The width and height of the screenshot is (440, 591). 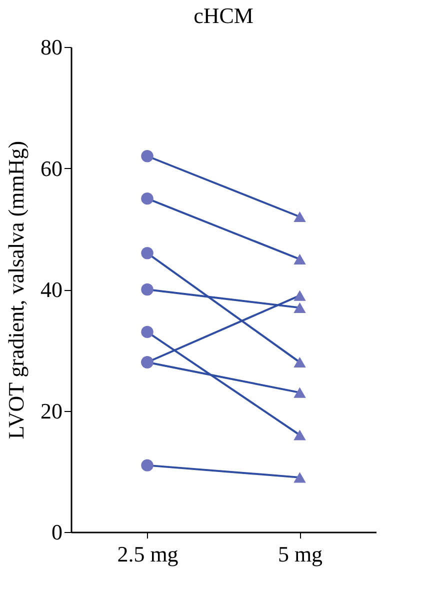 I want to click on x-tick-label: 5 mg, so click(x=300, y=554).